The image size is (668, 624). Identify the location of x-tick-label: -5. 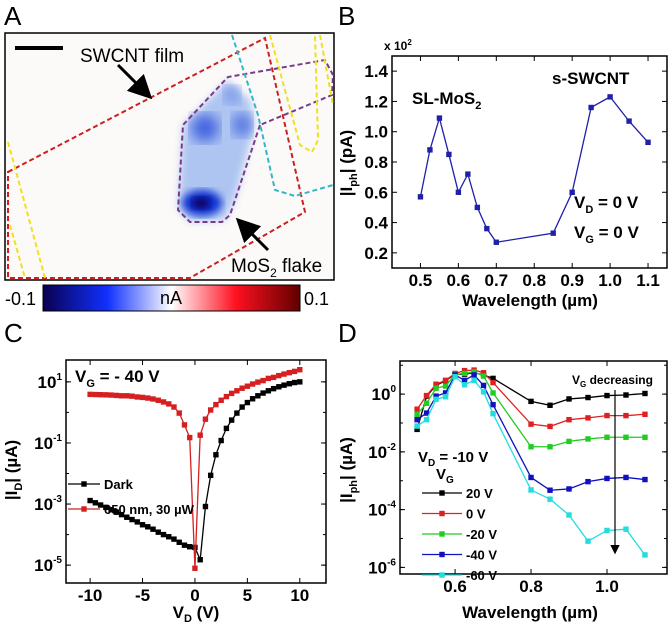
(142, 595).